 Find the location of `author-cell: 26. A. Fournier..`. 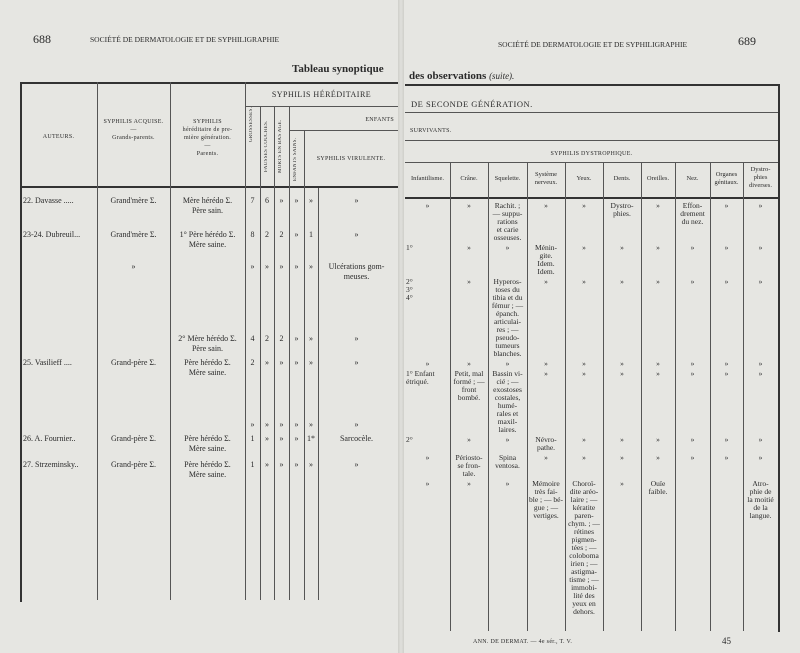

author-cell: 26. A. Fournier.. is located at coordinates (49, 438).